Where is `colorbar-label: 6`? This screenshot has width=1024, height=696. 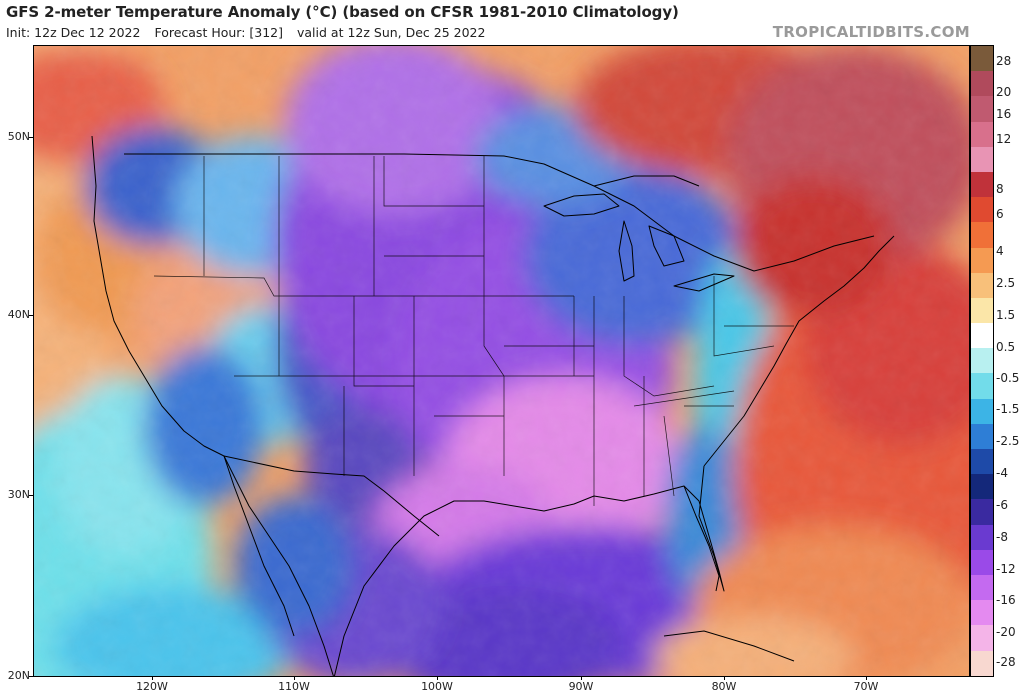
colorbar-label: 6 is located at coordinates (1000, 214).